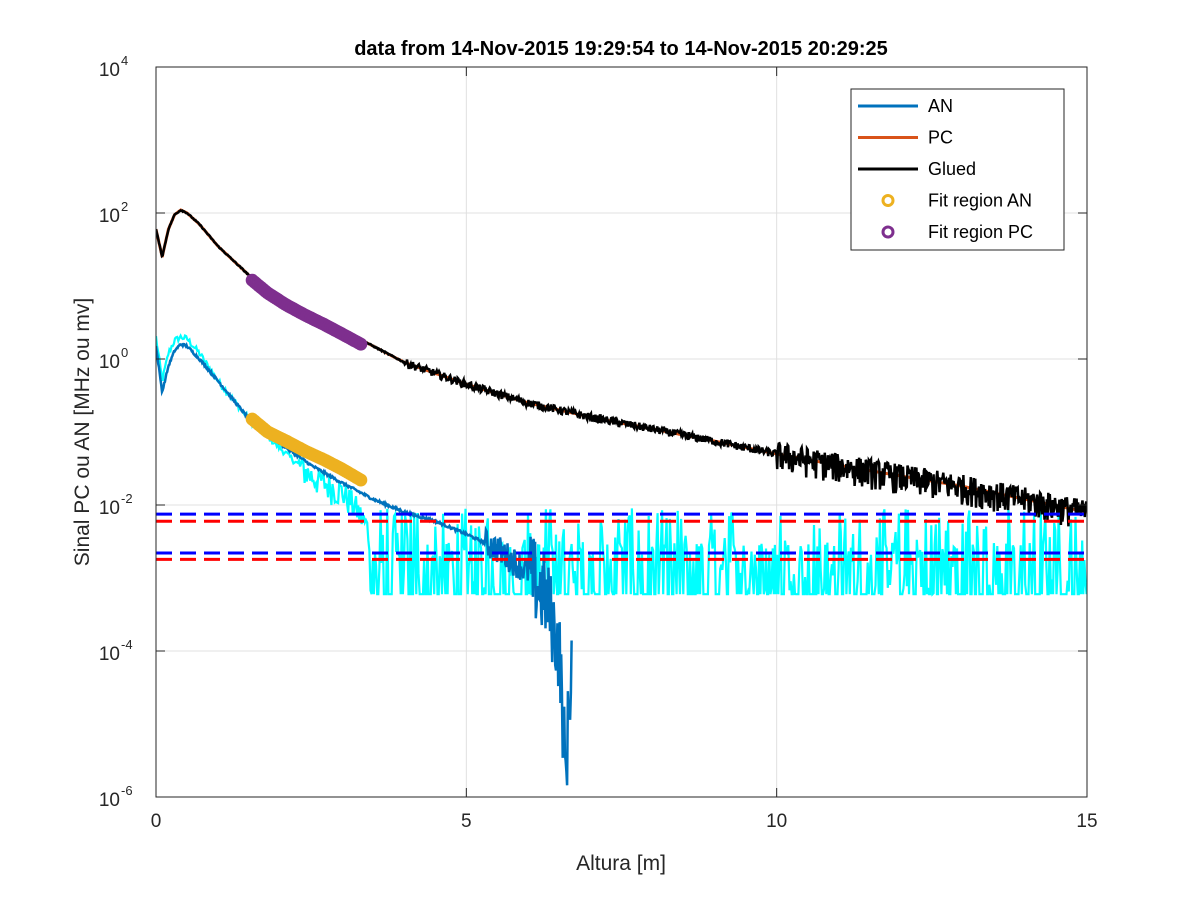 This screenshot has height=900, width=1200. I want to click on y-tick-label: 10 4, so click(113, 67).